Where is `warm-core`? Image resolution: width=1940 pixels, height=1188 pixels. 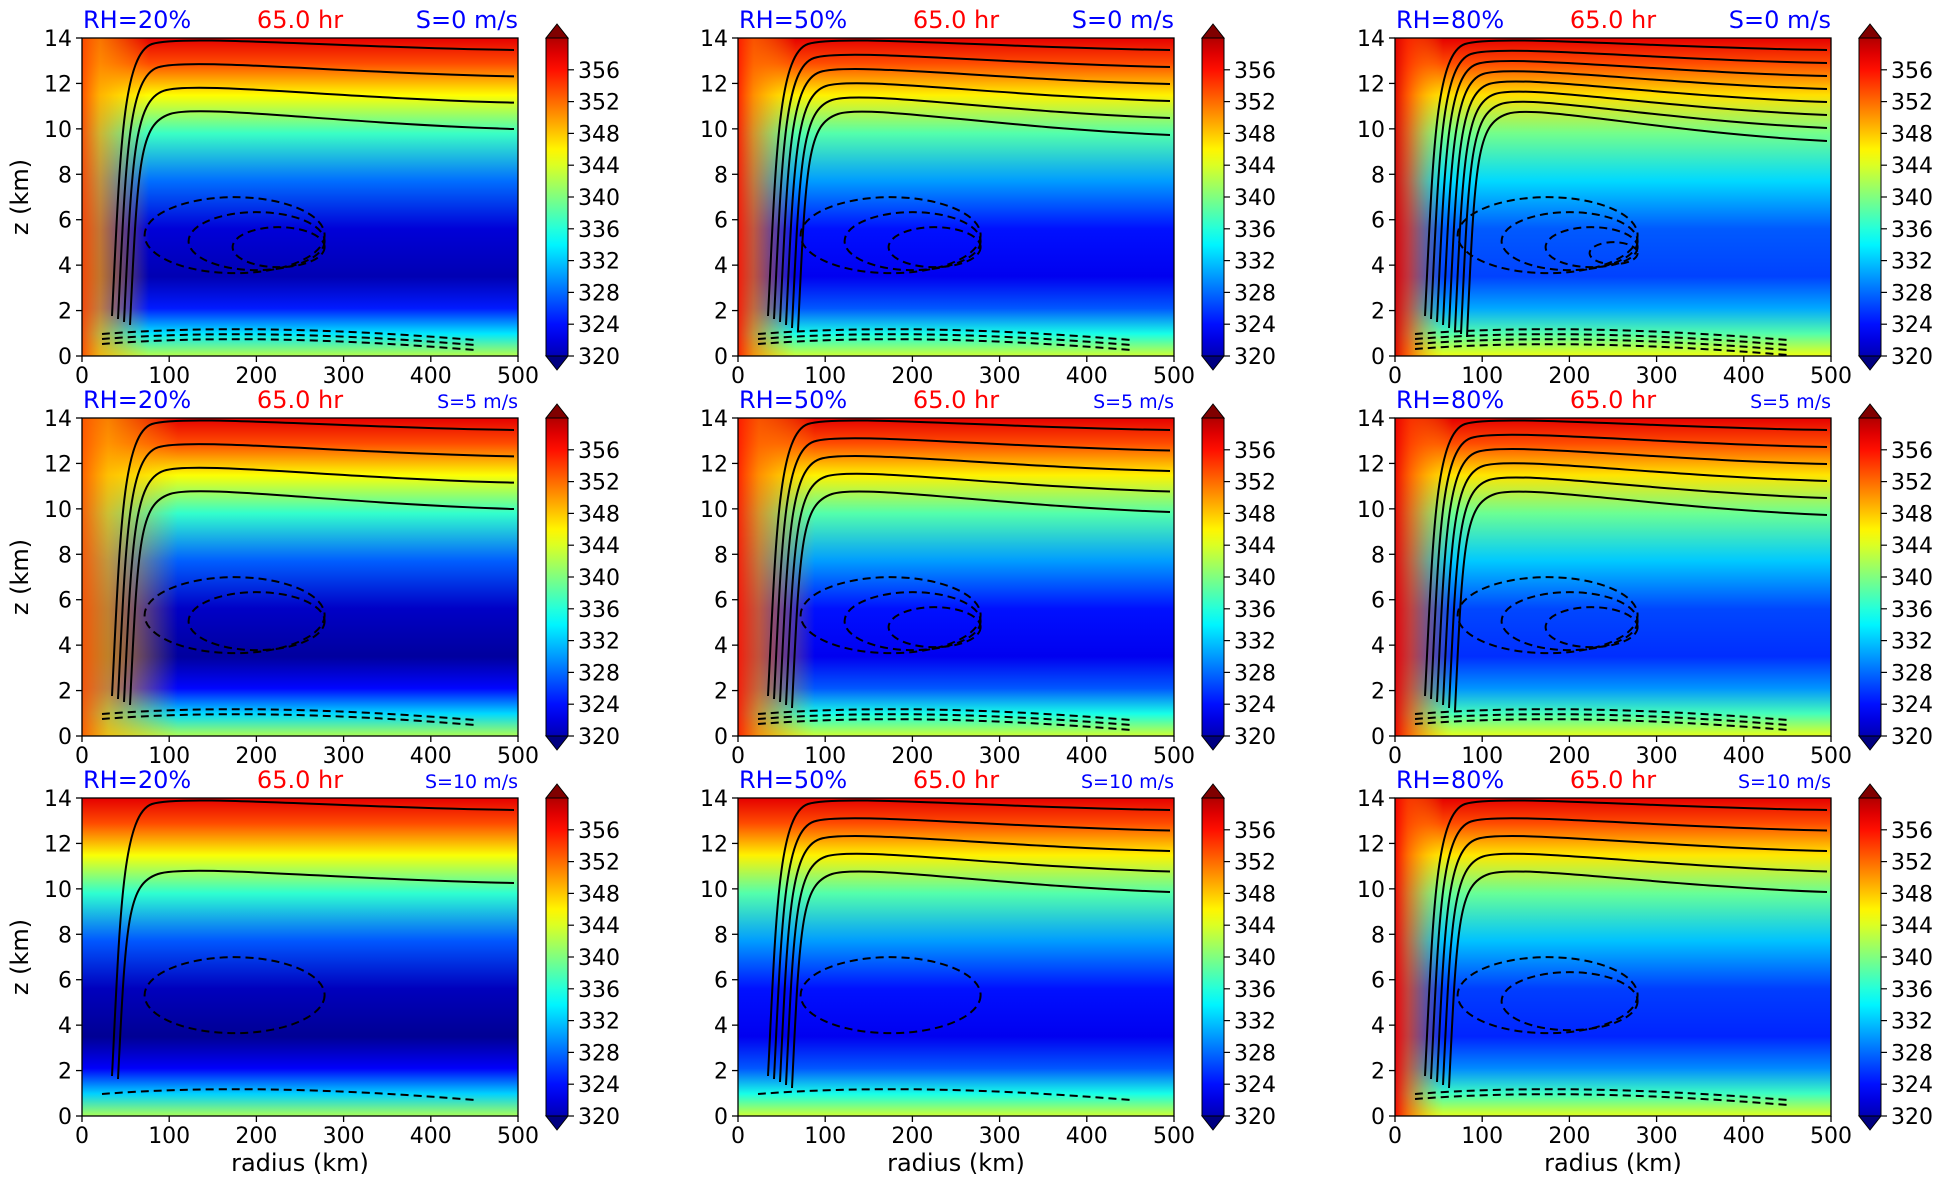 warm-core is located at coordinates (300, 197).